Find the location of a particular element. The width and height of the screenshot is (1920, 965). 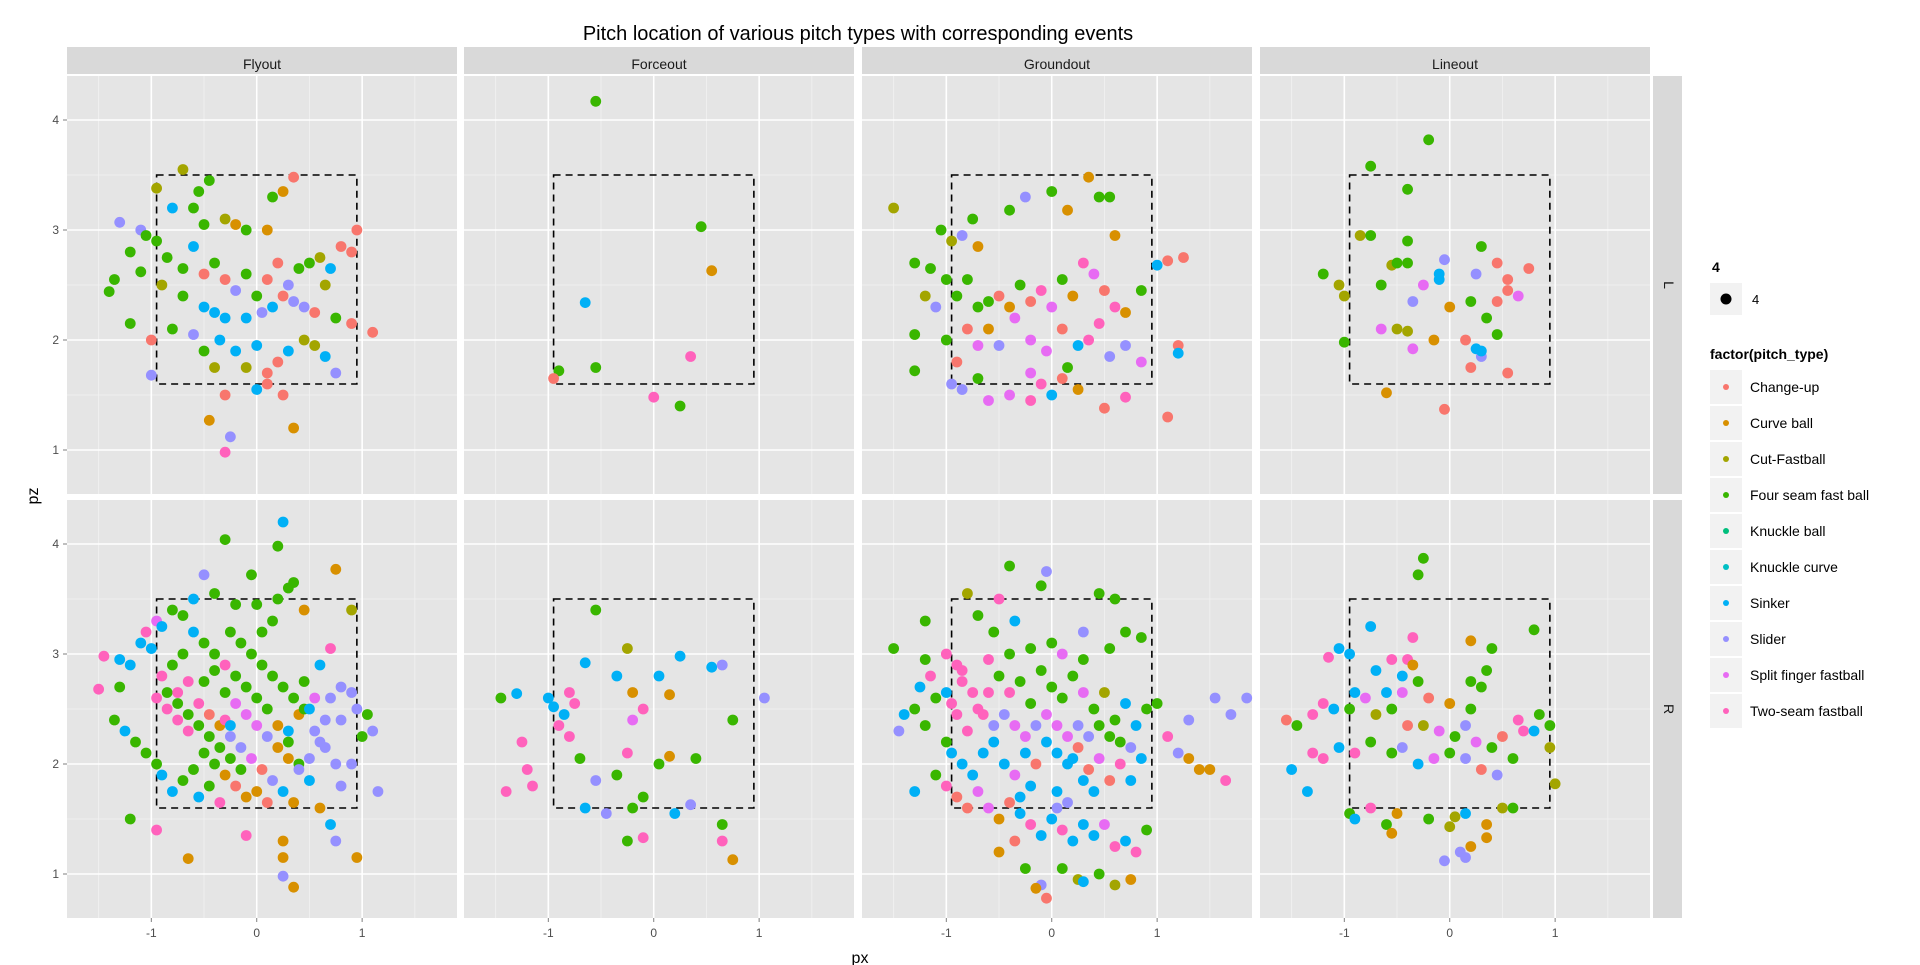

facet-row-strip-r is located at coordinates (1667, 709).